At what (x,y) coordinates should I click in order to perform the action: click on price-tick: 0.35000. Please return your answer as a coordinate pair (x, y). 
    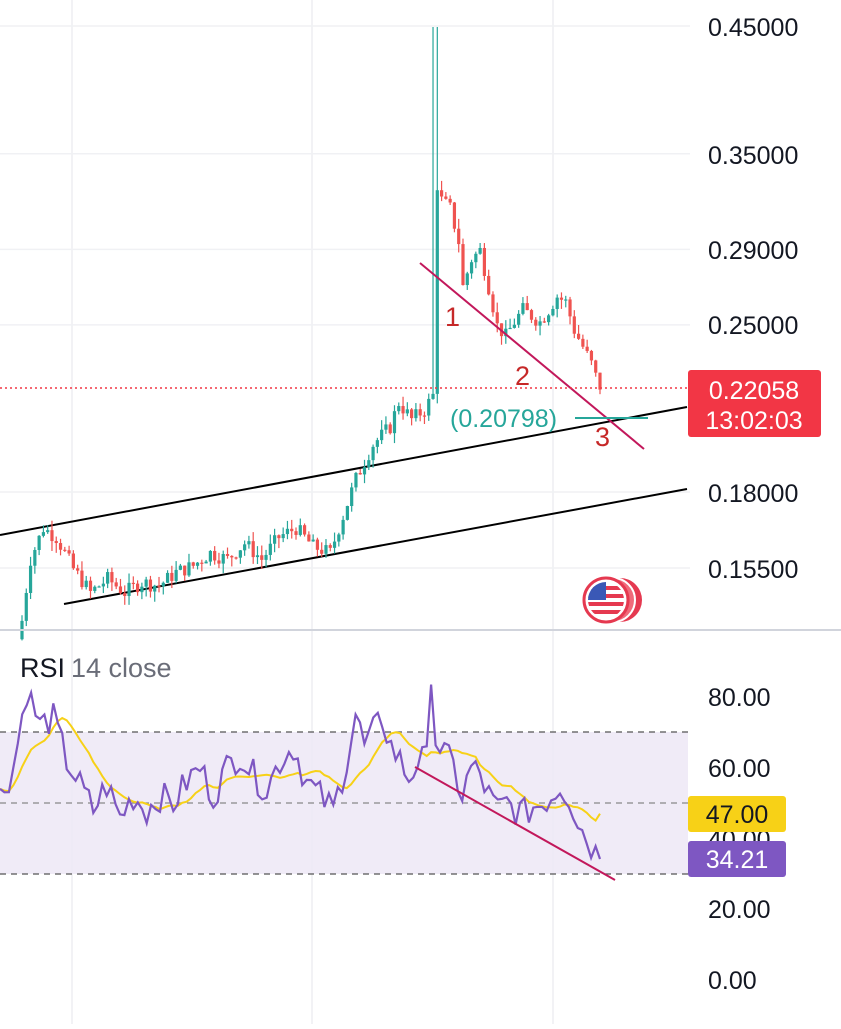
    Looking at the image, I should click on (753, 156).